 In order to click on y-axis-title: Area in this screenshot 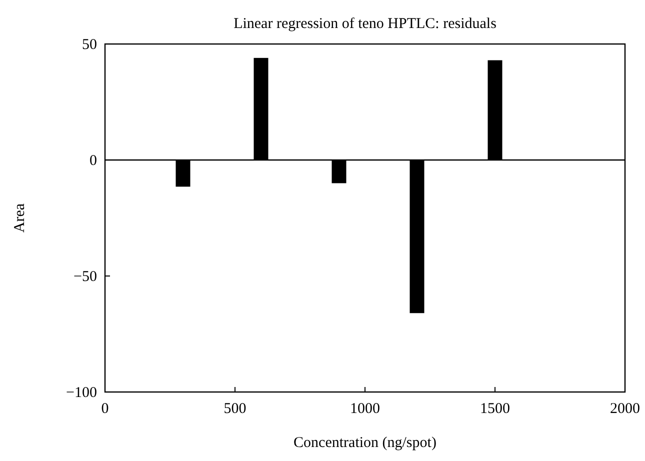, I will do `click(20, 218)`.